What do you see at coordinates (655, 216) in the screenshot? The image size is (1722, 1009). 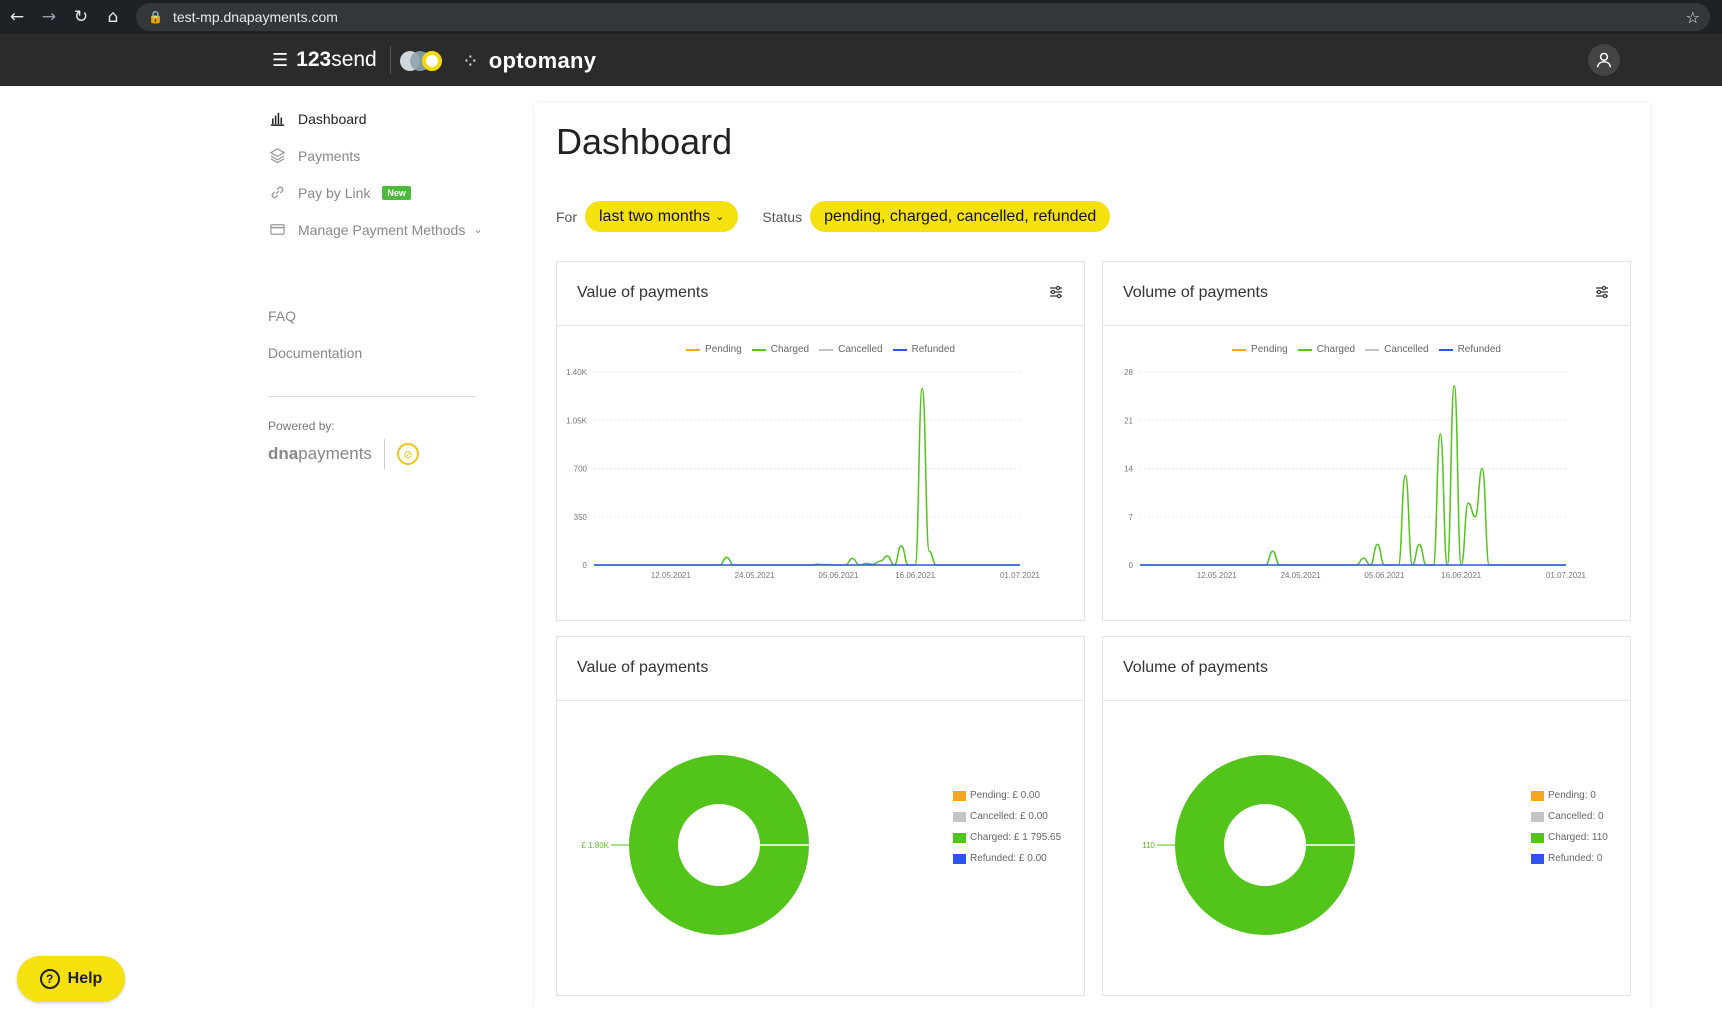 I see `period-filter-value: last two months` at bounding box center [655, 216].